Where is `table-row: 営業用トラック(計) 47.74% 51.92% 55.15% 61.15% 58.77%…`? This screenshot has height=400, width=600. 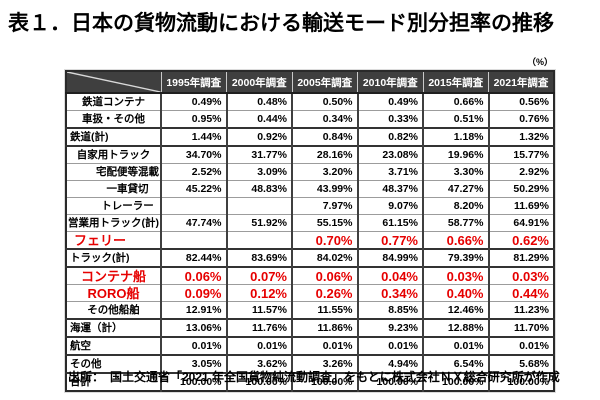 table-row: 営業用トラック(計) 47.74% 51.92% 55.15% 61.15% 58.77%… is located at coordinates (310, 223).